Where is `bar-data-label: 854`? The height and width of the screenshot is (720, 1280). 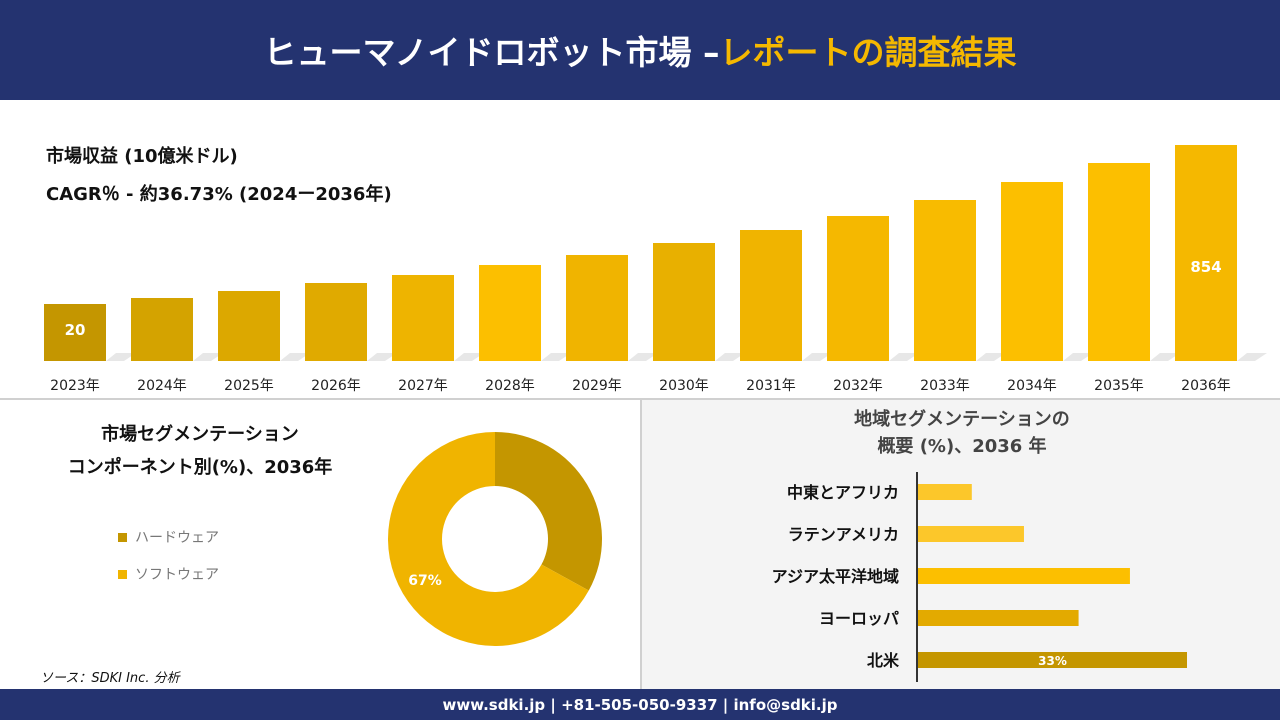 bar-data-label: 854 is located at coordinates (1205, 267).